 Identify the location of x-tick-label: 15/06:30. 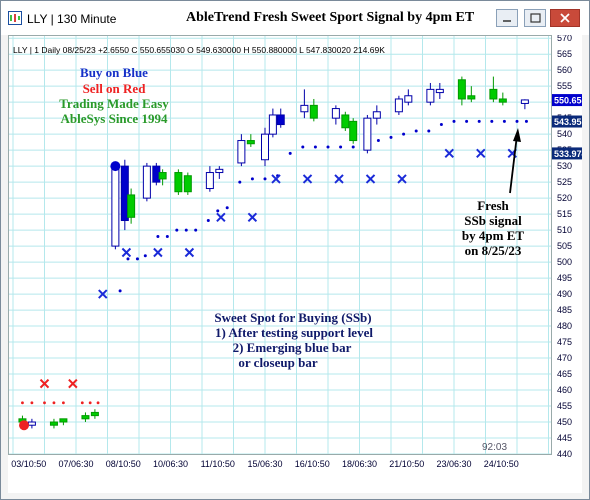
(264, 464).